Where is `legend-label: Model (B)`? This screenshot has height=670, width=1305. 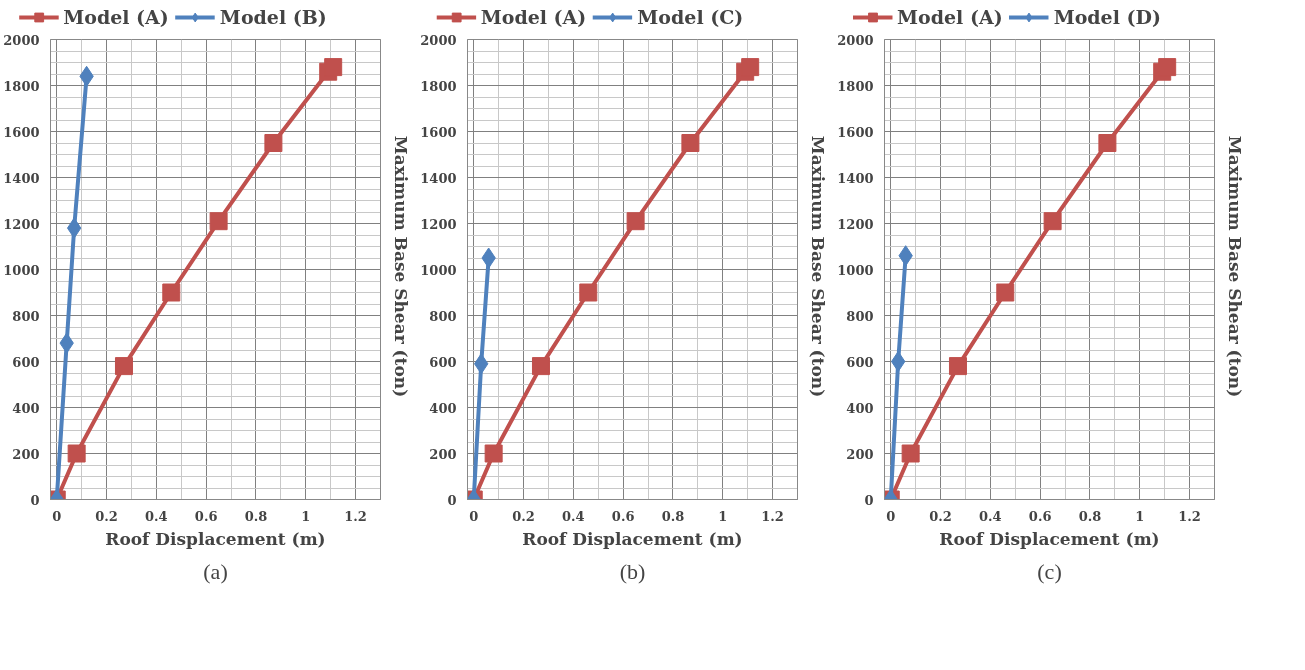
legend-label: Model (B) is located at coordinates (273, 17).